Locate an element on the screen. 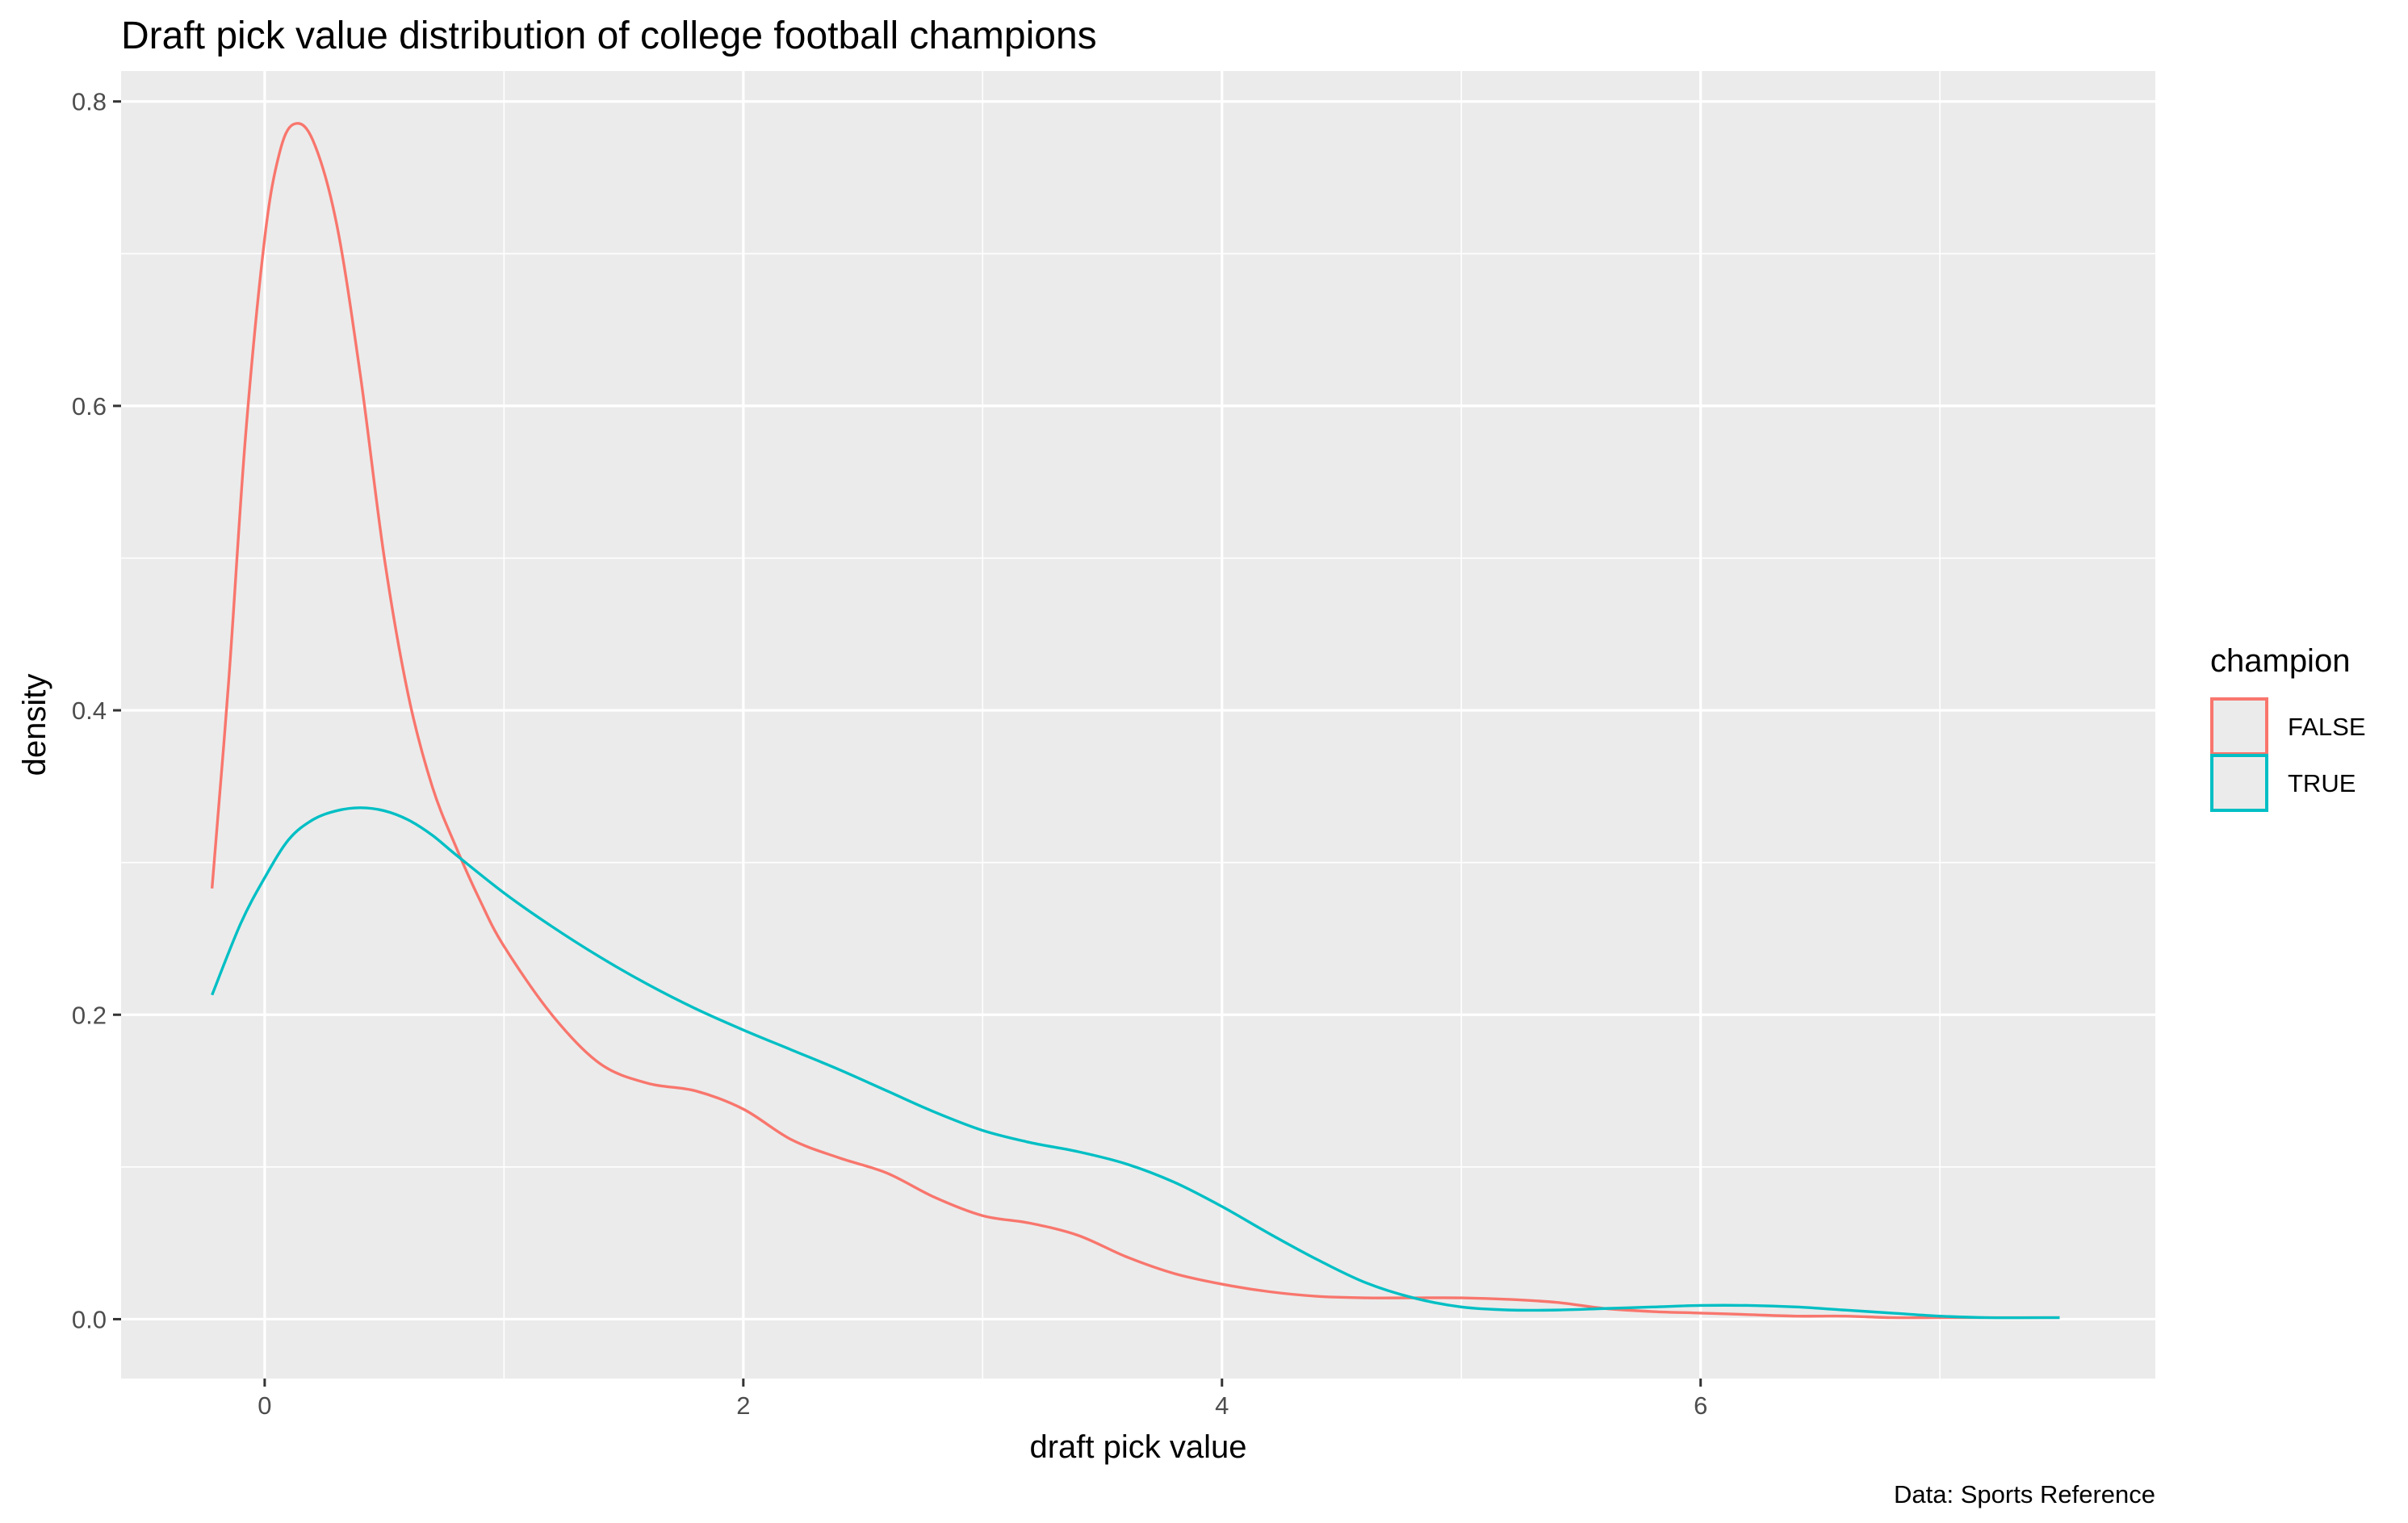 The height and width of the screenshot is (1523, 2408). legend: champion FALSE TRUE is located at coordinates (2288, 727).